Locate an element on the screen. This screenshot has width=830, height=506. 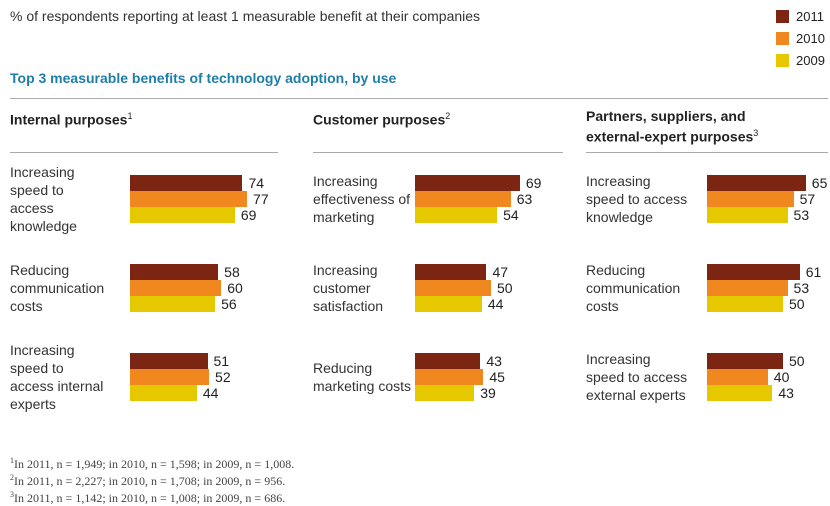
footnote-mark: 2 is located at coordinates (12, 477).